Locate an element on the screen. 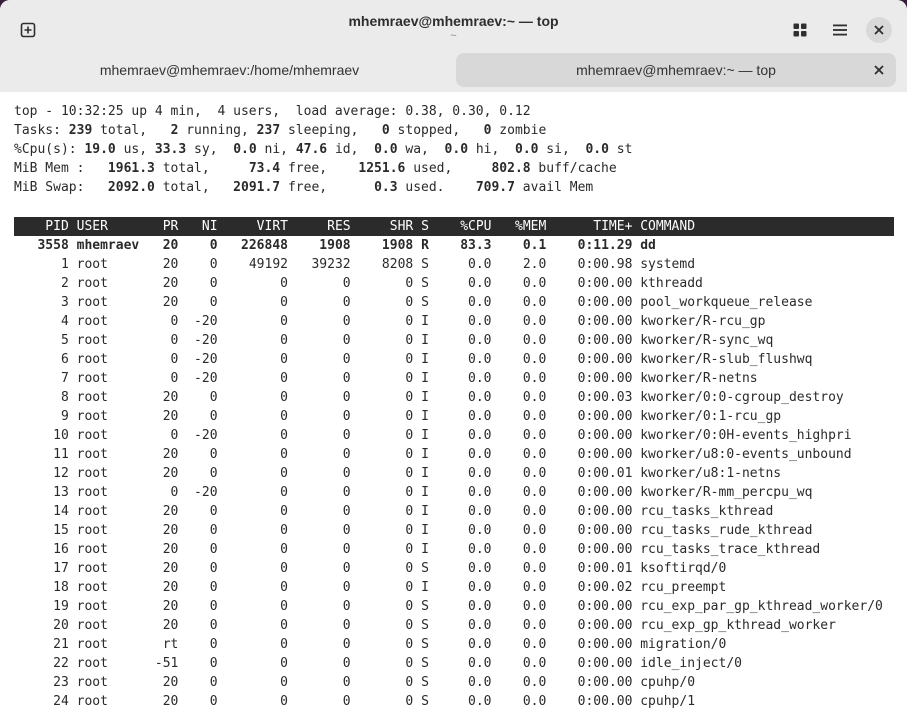 Image resolution: width=907 pixels, height=716 pixels. cell-cmd: rcu_tasks_trace_kthread is located at coordinates (730, 549).